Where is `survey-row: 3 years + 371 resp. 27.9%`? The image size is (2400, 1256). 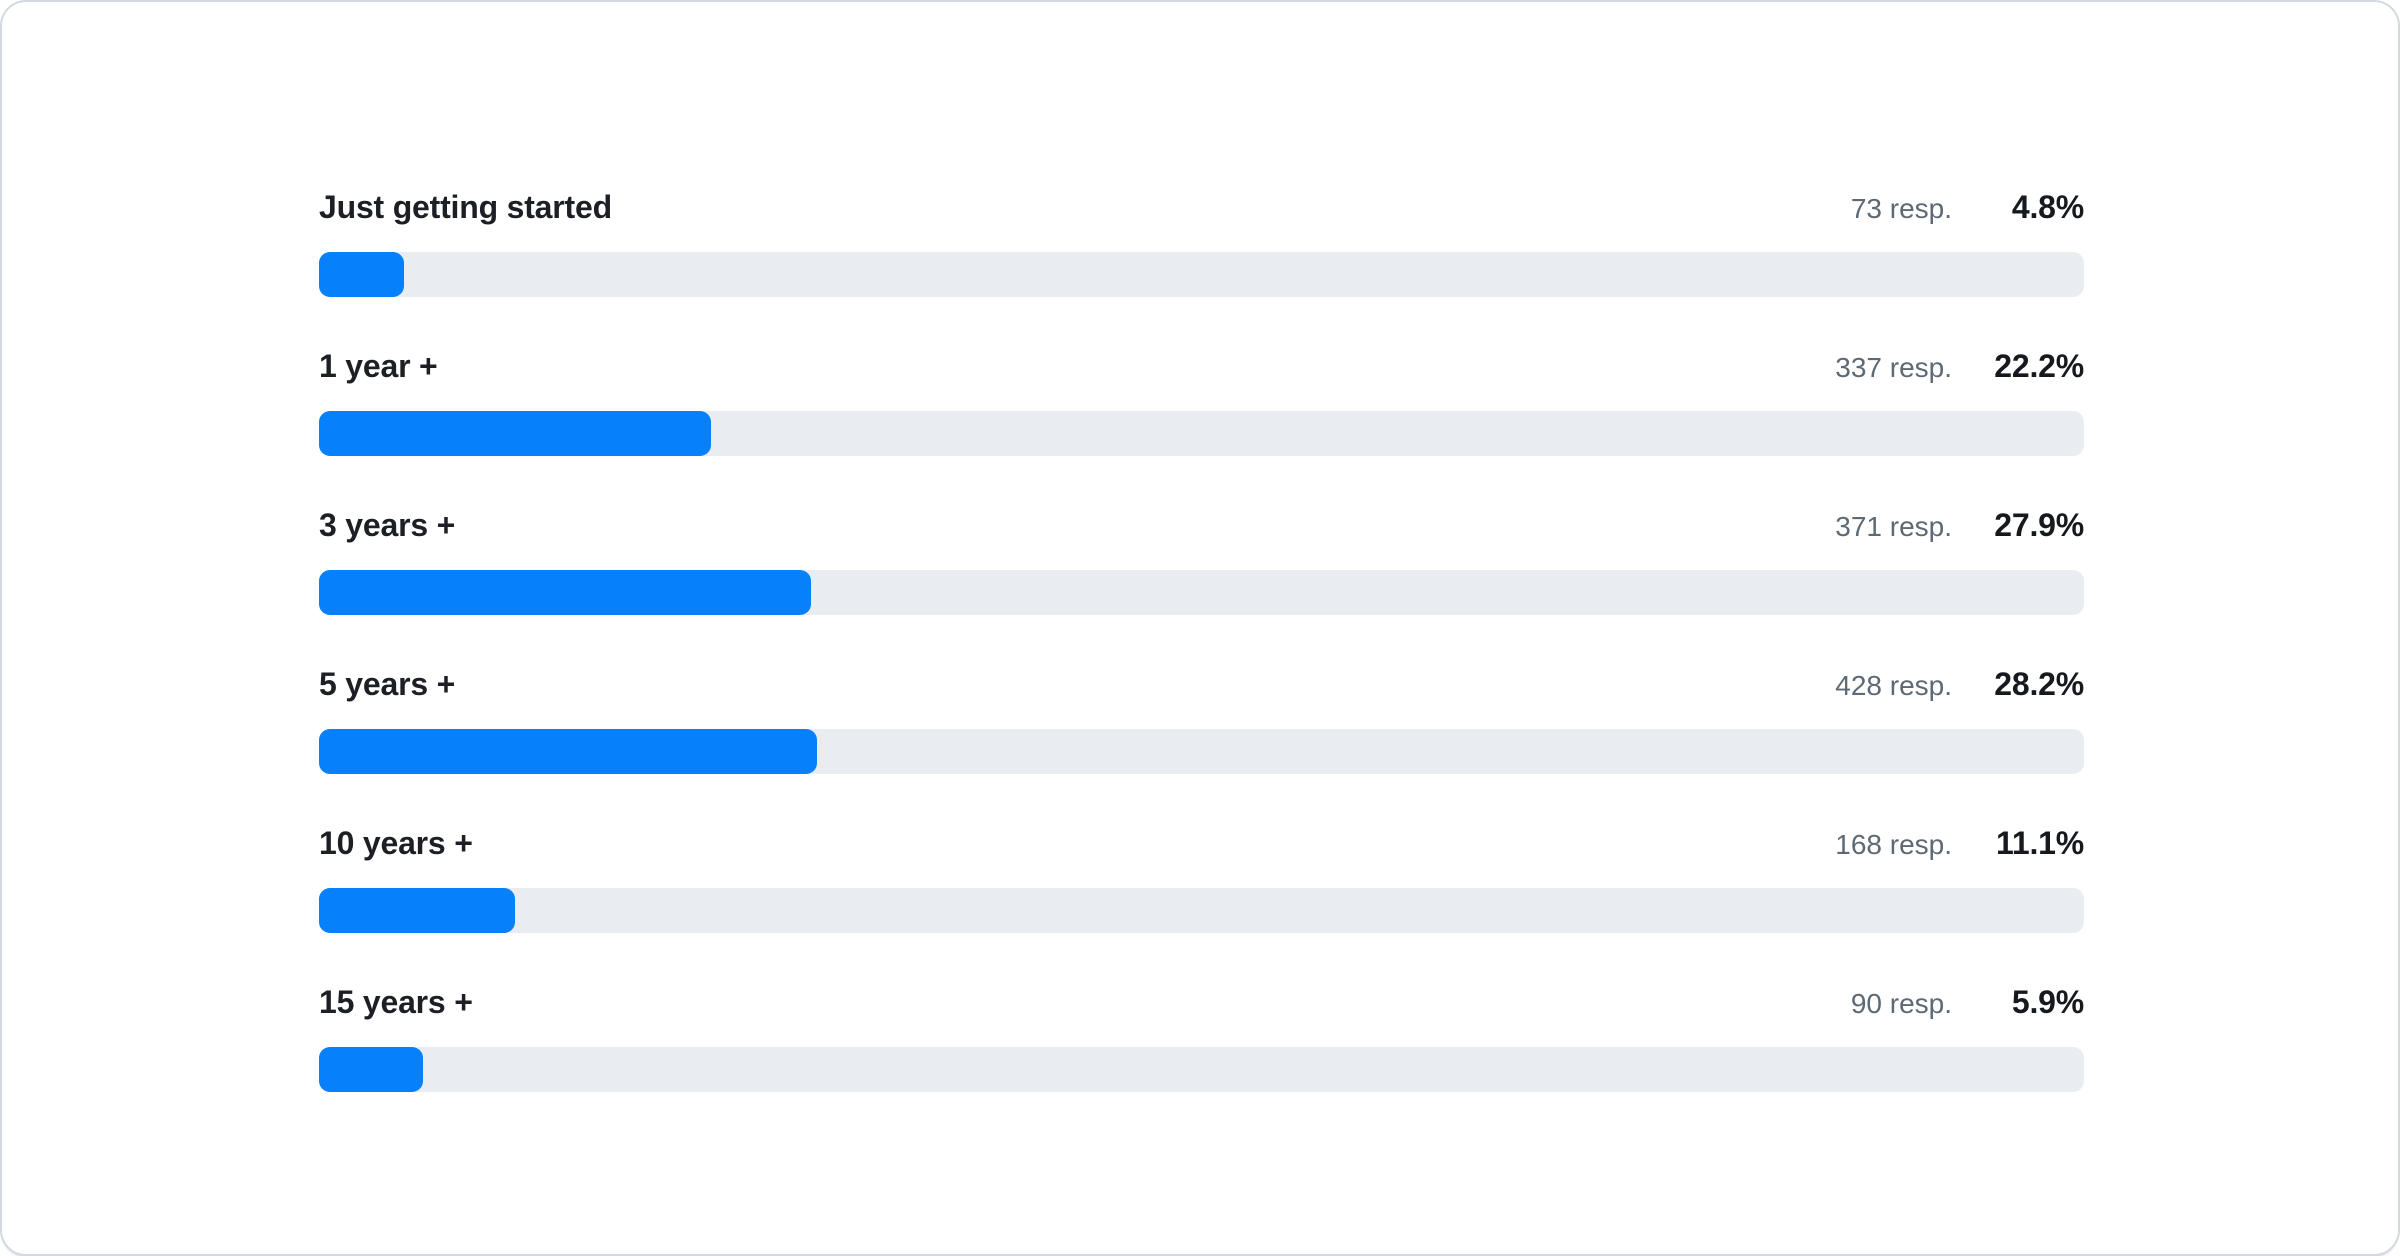 survey-row: 3 years + 371 resp. 27.9% is located at coordinates (1201, 558).